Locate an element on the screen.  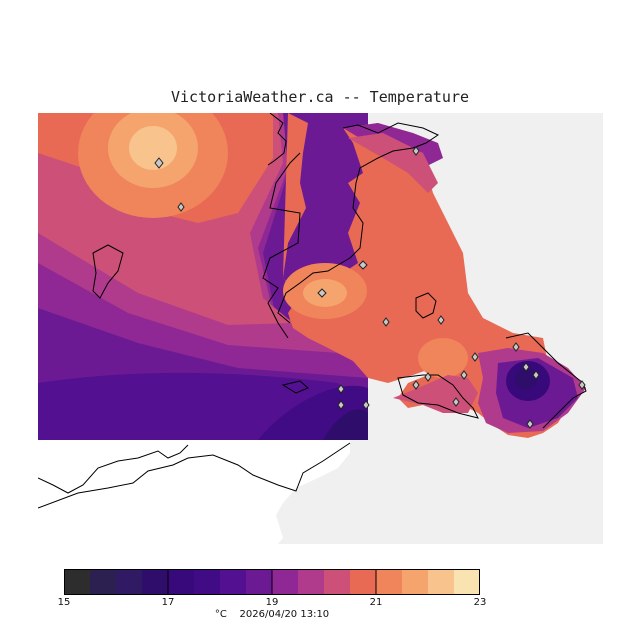
coldest-strait is located at coordinates (345, 424).